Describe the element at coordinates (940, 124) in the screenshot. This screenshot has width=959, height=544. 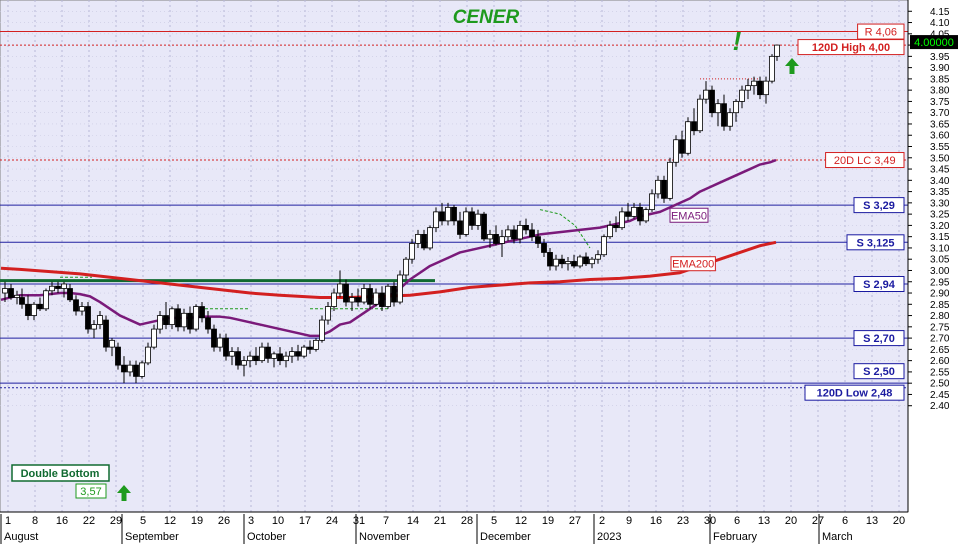
I see `price-tick-label: 3.65` at that location.